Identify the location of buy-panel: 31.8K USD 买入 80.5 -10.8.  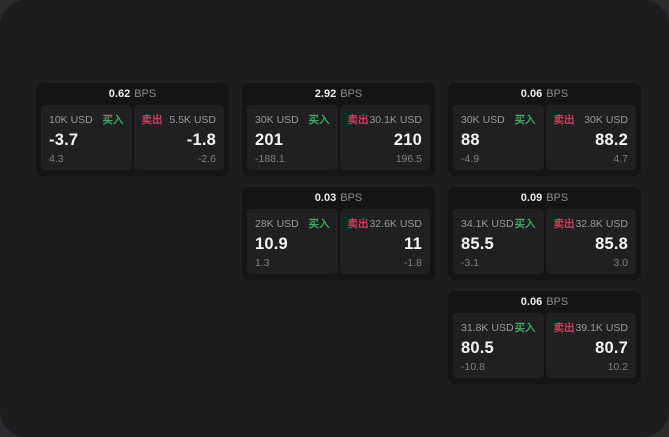
(498, 345).